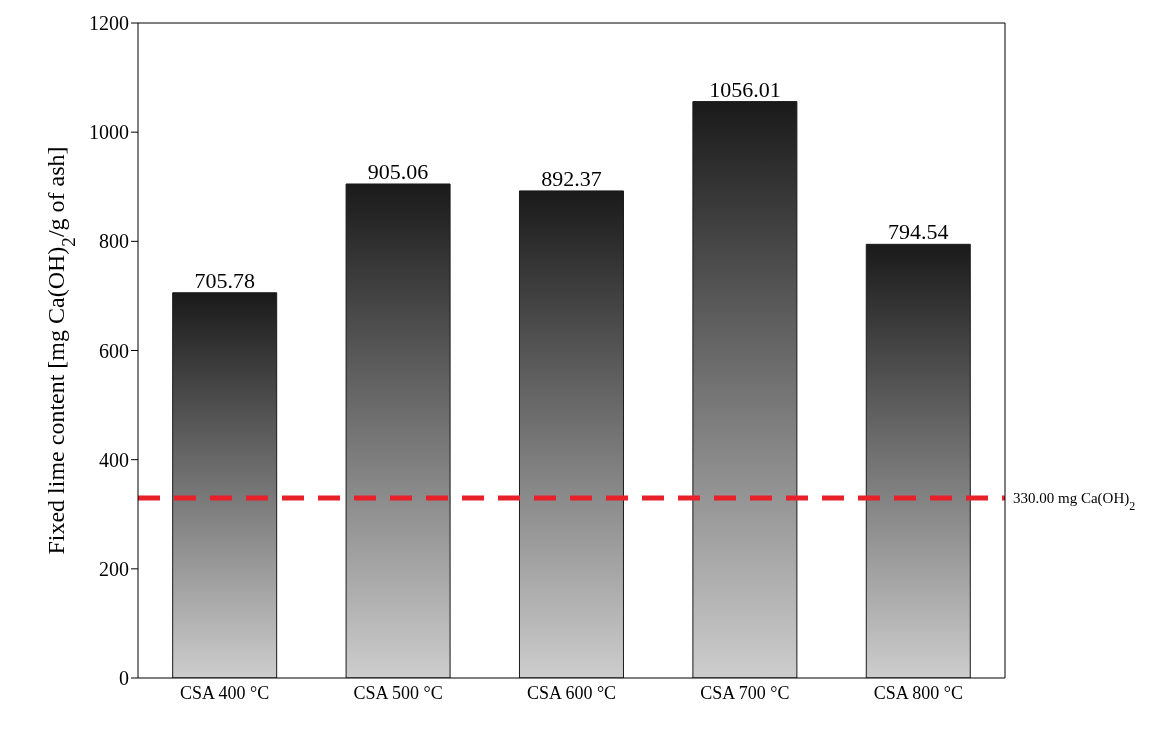 The image size is (1164, 739). Describe the element at coordinates (745, 89) in the screenshot. I see `data-label: 1056.01` at that location.